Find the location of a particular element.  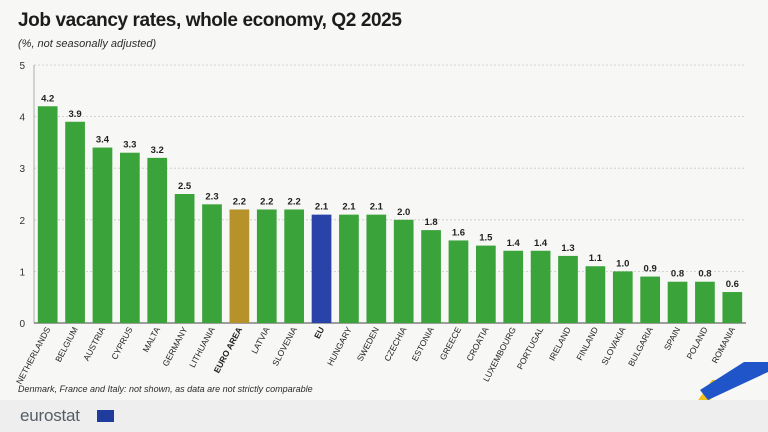

y-tick-label: 0 is located at coordinates (22, 324).